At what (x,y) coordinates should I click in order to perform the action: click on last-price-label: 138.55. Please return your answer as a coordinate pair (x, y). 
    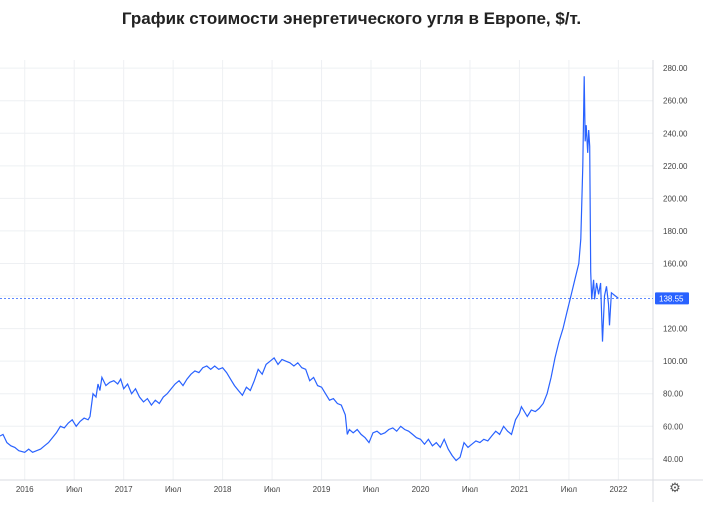
    Looking at the image, I should click on (671, 298).